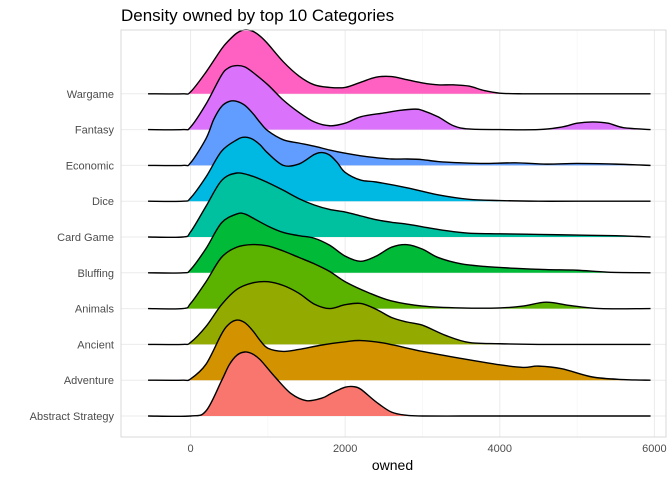  Describe the element at coordinates (89, 381) in the screenshot. I see `y-tick-label: Adventure` at that location.